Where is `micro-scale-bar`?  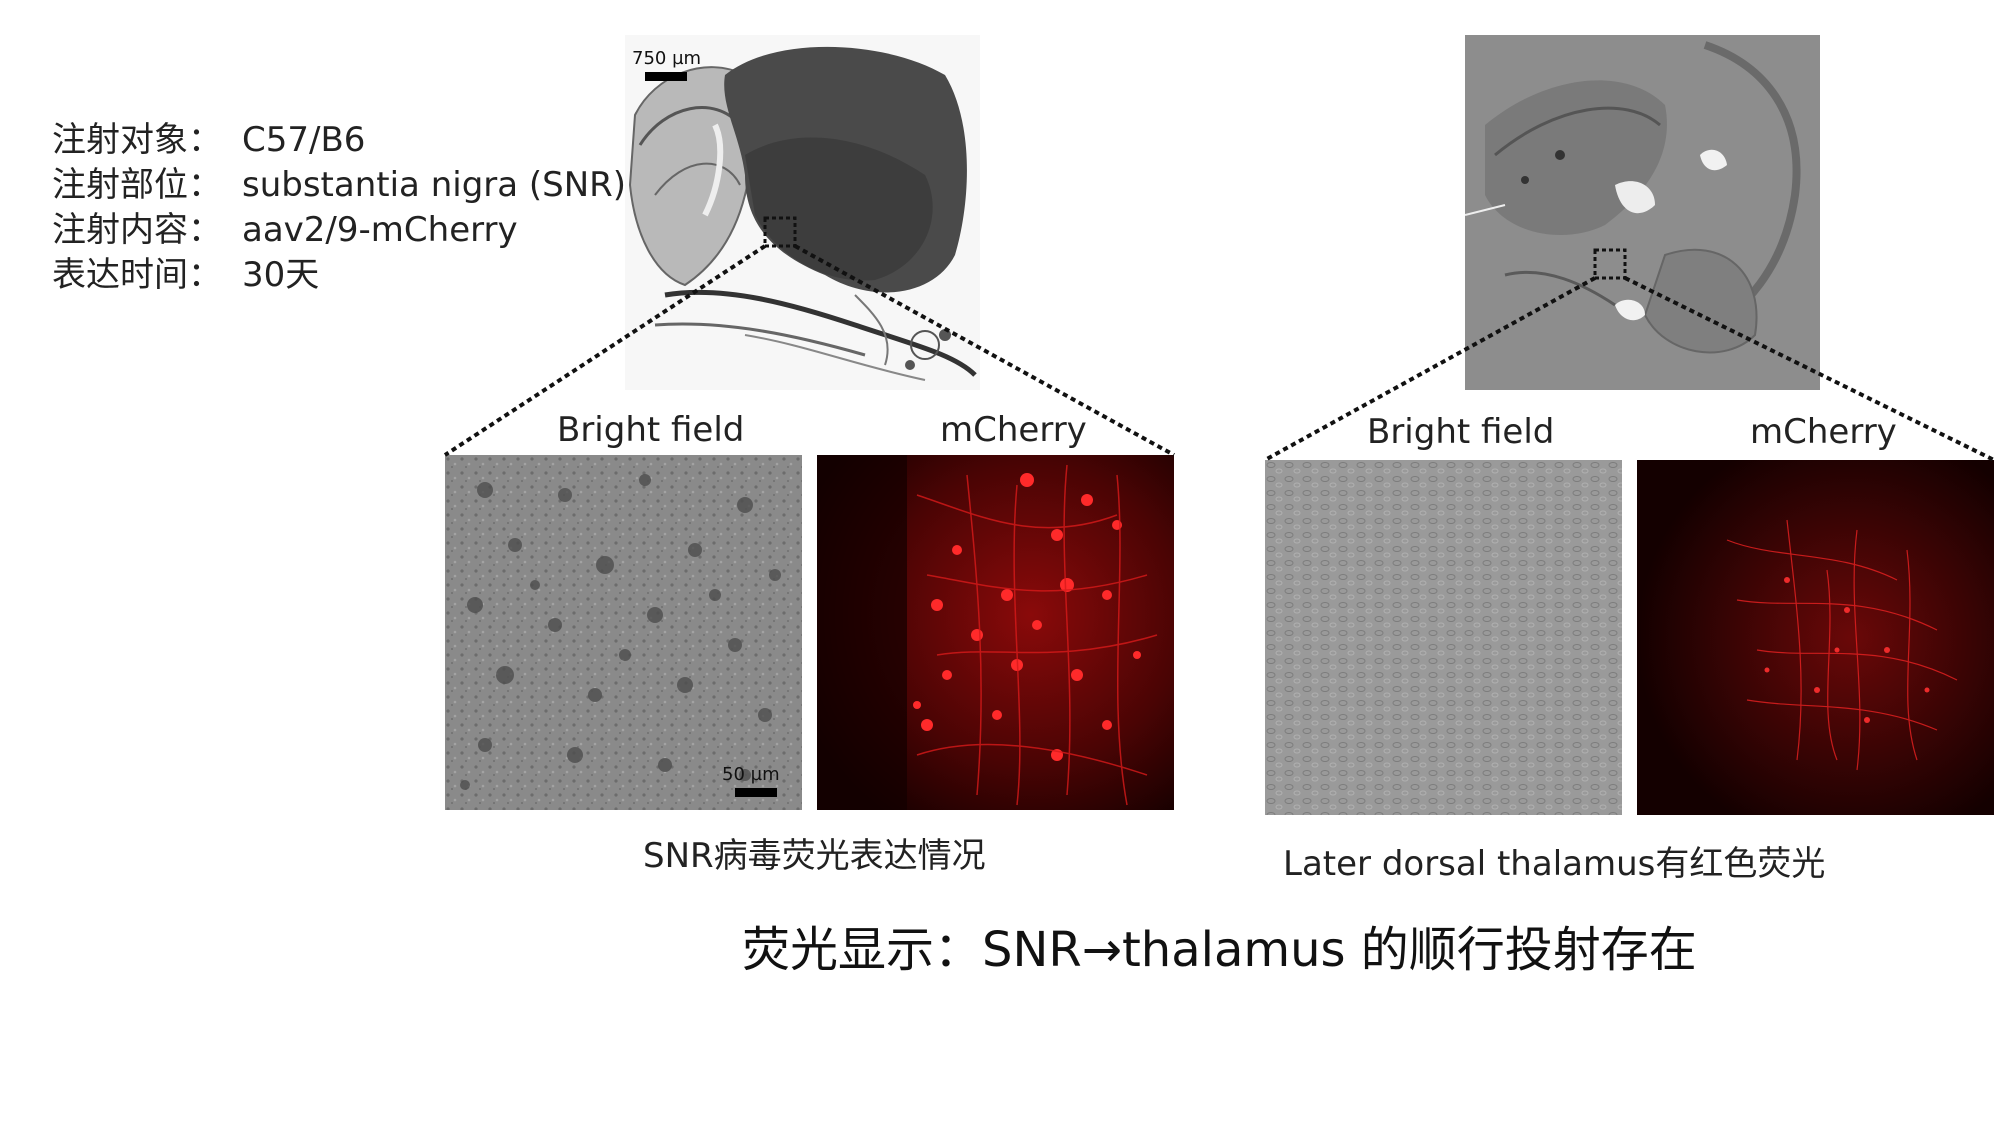
micro-scale-bar is located at coordinates (756, 792).